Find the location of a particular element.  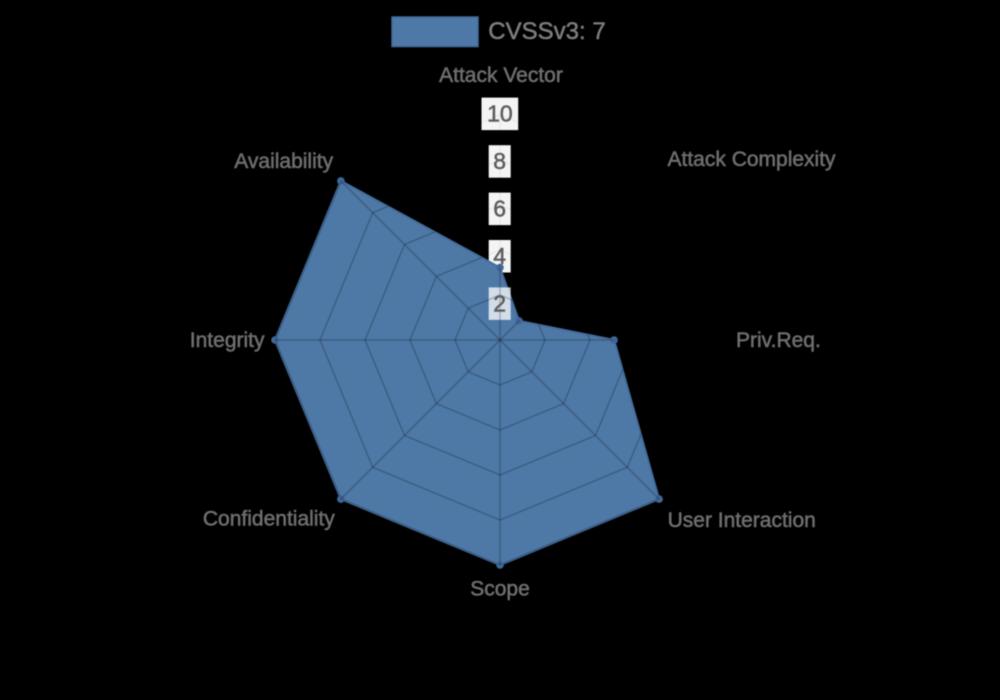

svg-text: 8 is located at coordinates (499, 161).